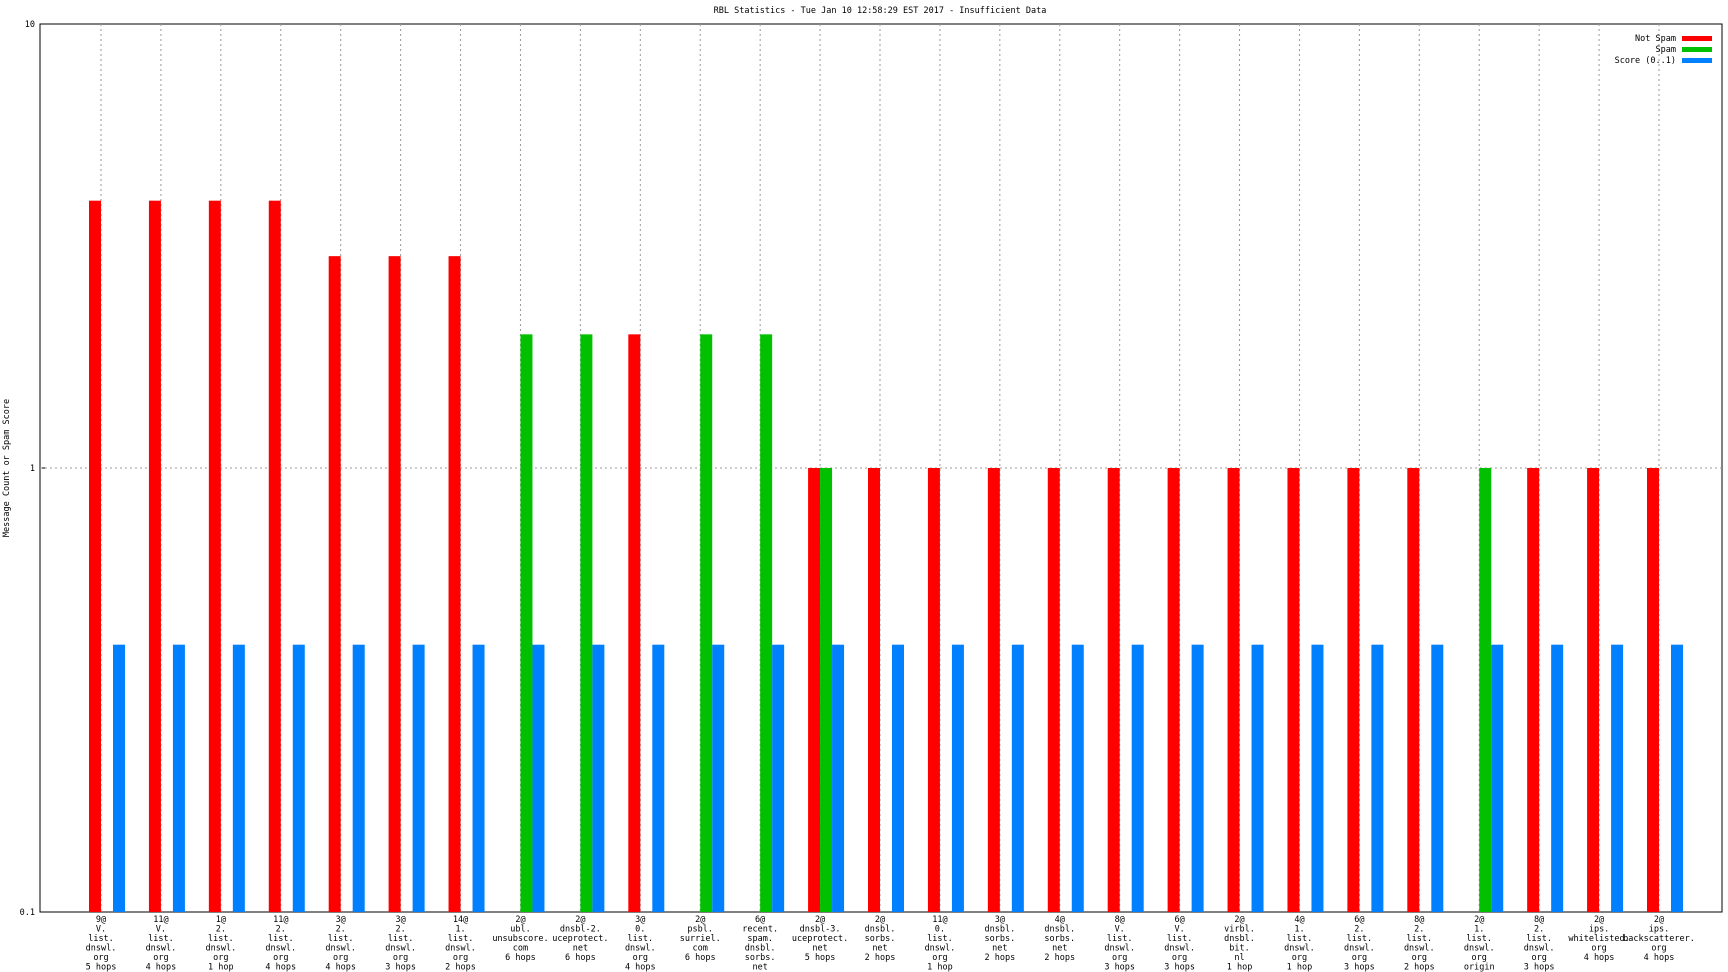  I want to click on x-tick-label: 4@ 1. list. dnswl. org 1 hop, so click(1299, 943).